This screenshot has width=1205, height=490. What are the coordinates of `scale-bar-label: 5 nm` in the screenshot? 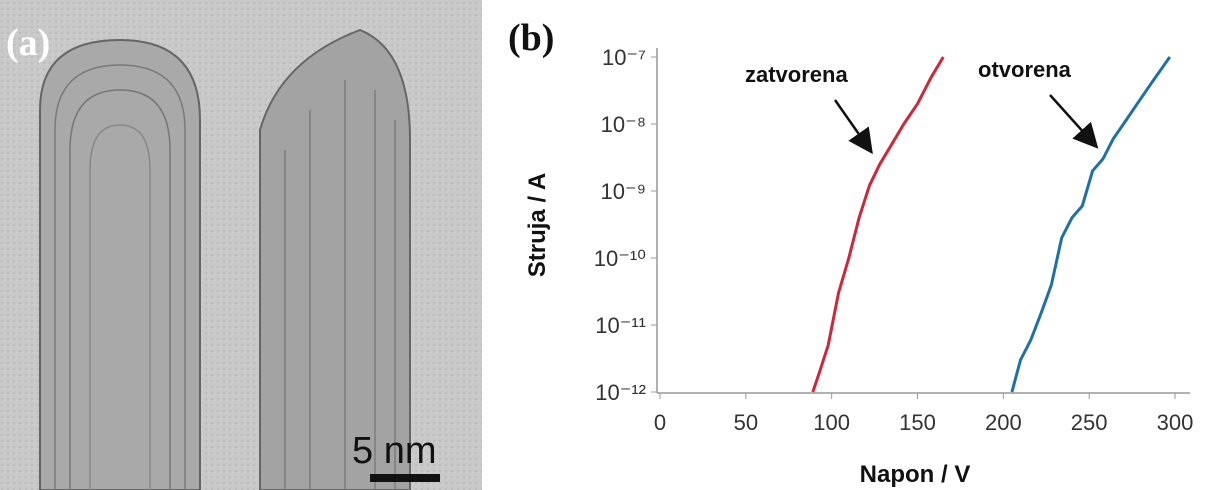 It's located at (394, 451).